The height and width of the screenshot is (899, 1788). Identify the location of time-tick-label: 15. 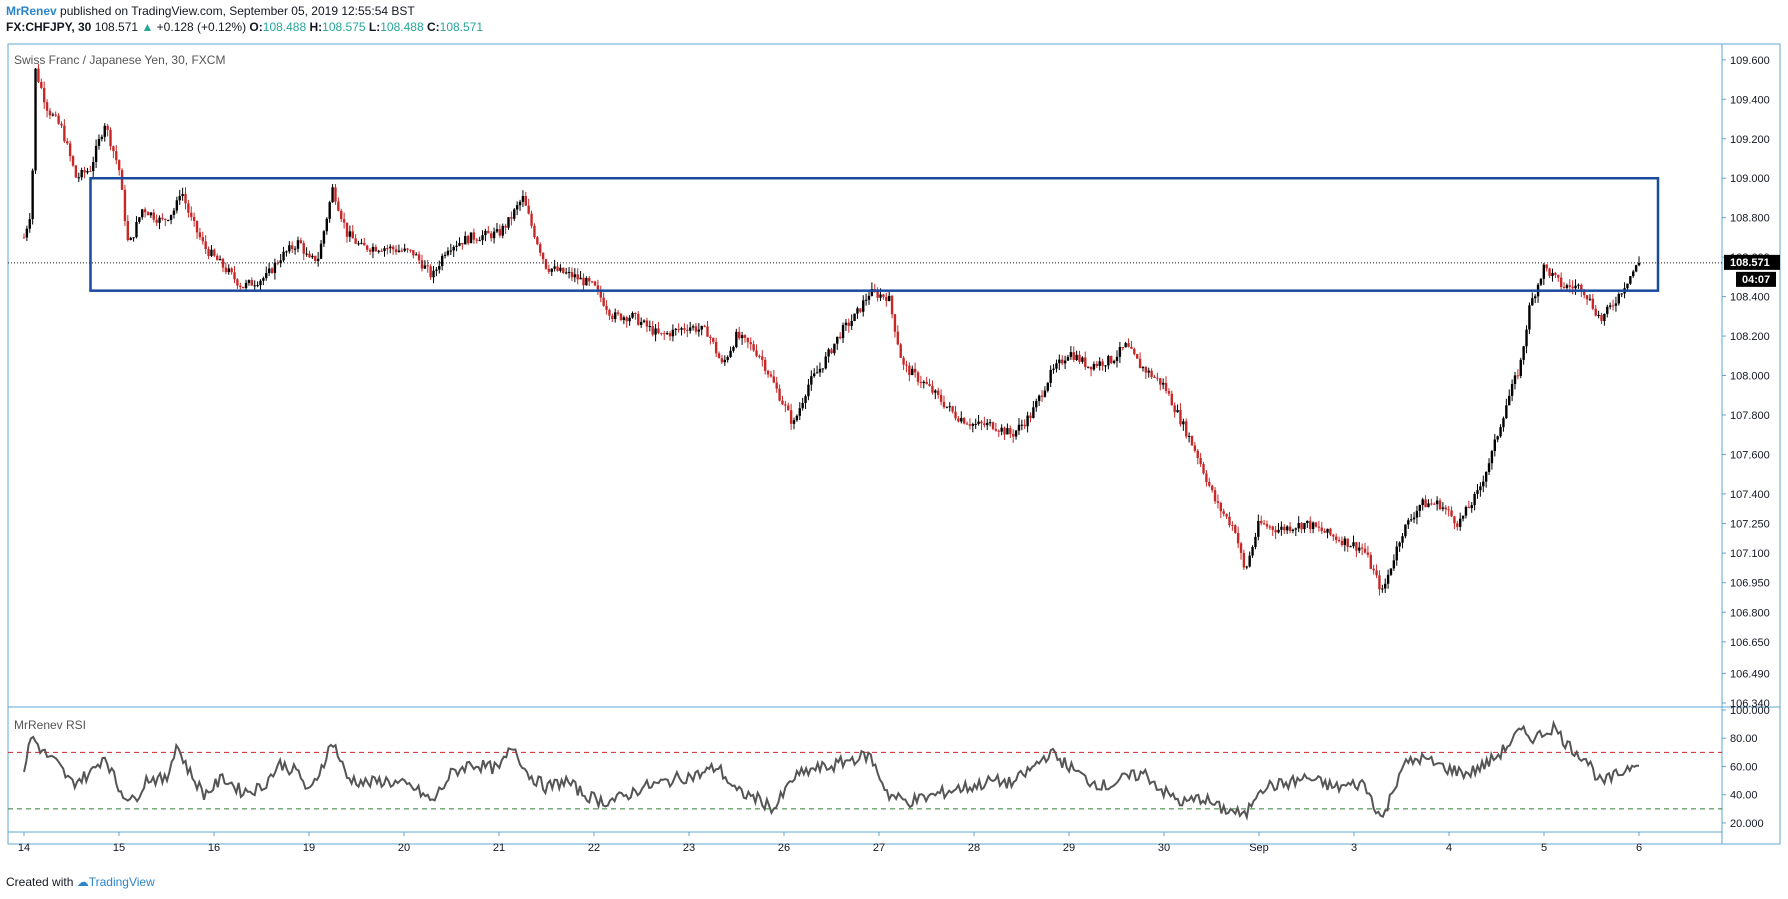
(119, 848).